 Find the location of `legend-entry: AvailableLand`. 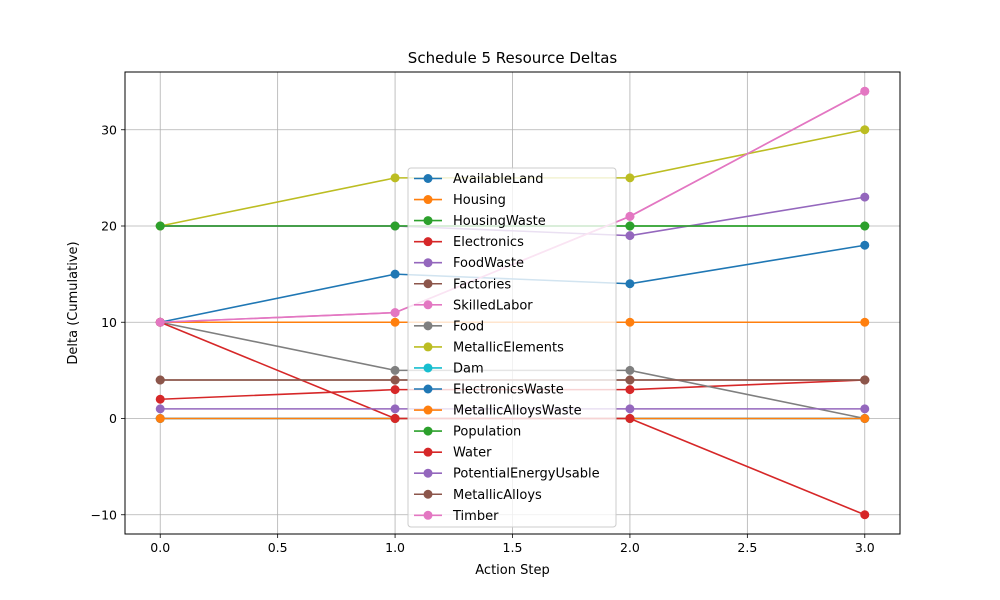

legend-entry: AvailableLand is located at coordinates (479, 179).